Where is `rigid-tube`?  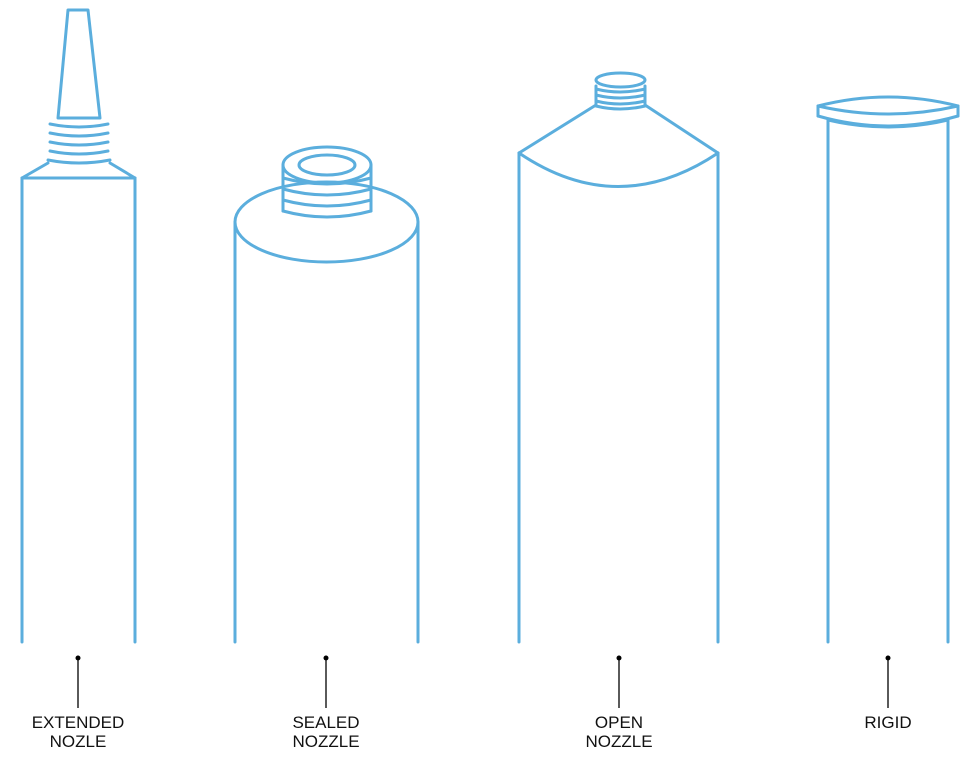
rigid-tube is located at coordinates (888, 369).